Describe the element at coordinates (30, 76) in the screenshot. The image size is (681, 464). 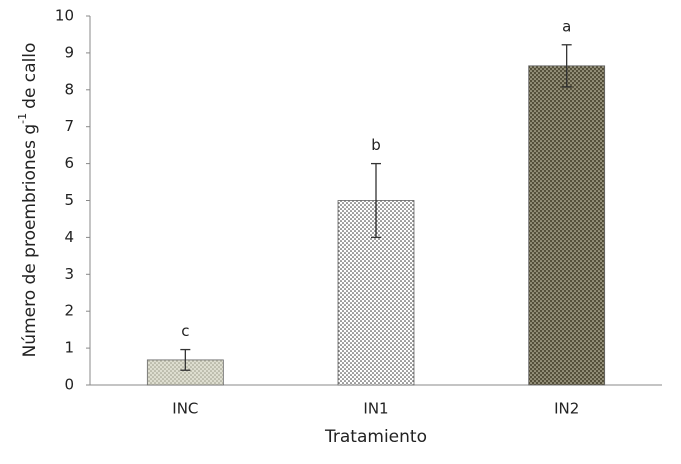
I see `y-label-end: de callo` at that location.